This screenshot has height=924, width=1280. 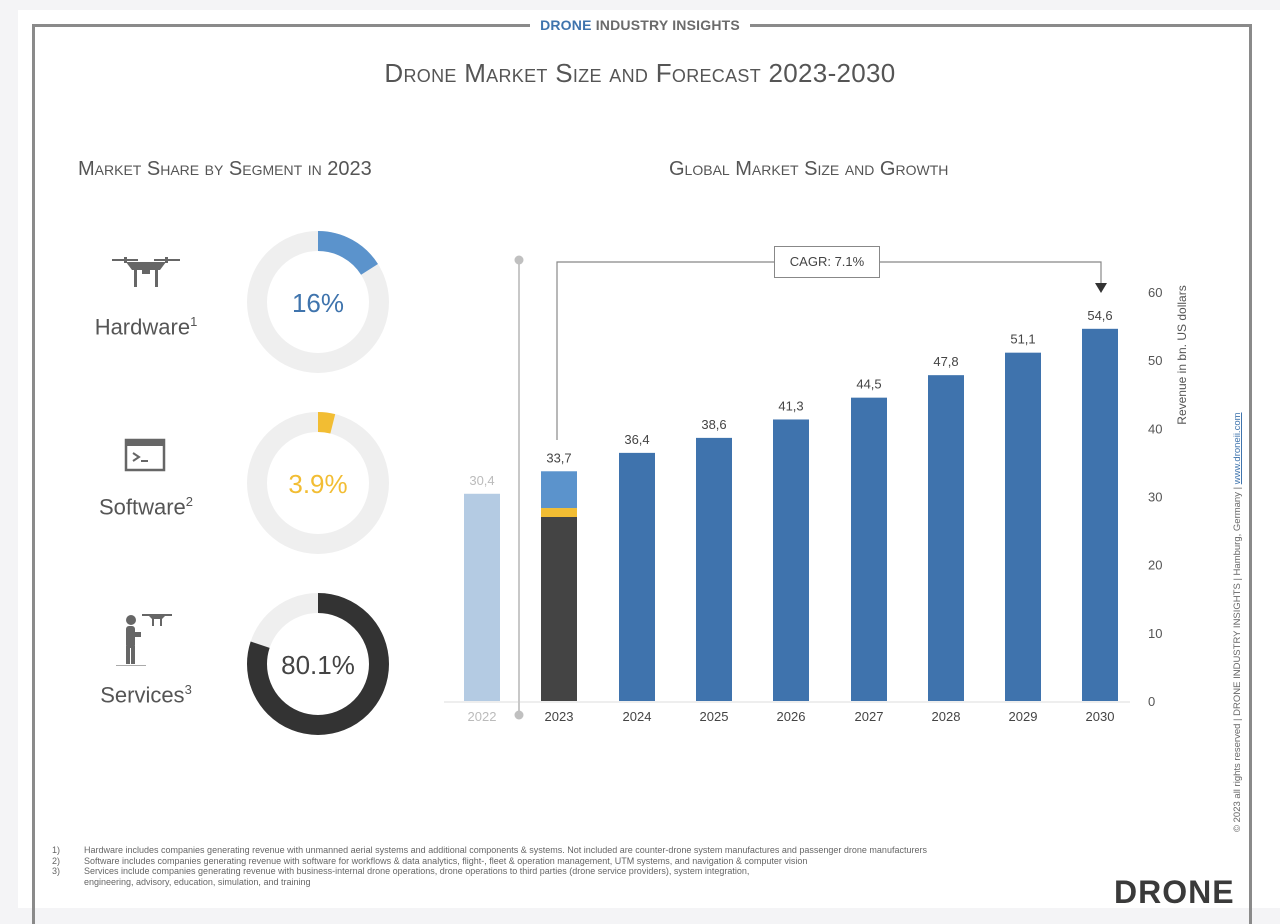 What do you see at coordinates (568, 25) in the screenshot?
I see `brand-drone: DRONE` at bounding box center [568, 25].